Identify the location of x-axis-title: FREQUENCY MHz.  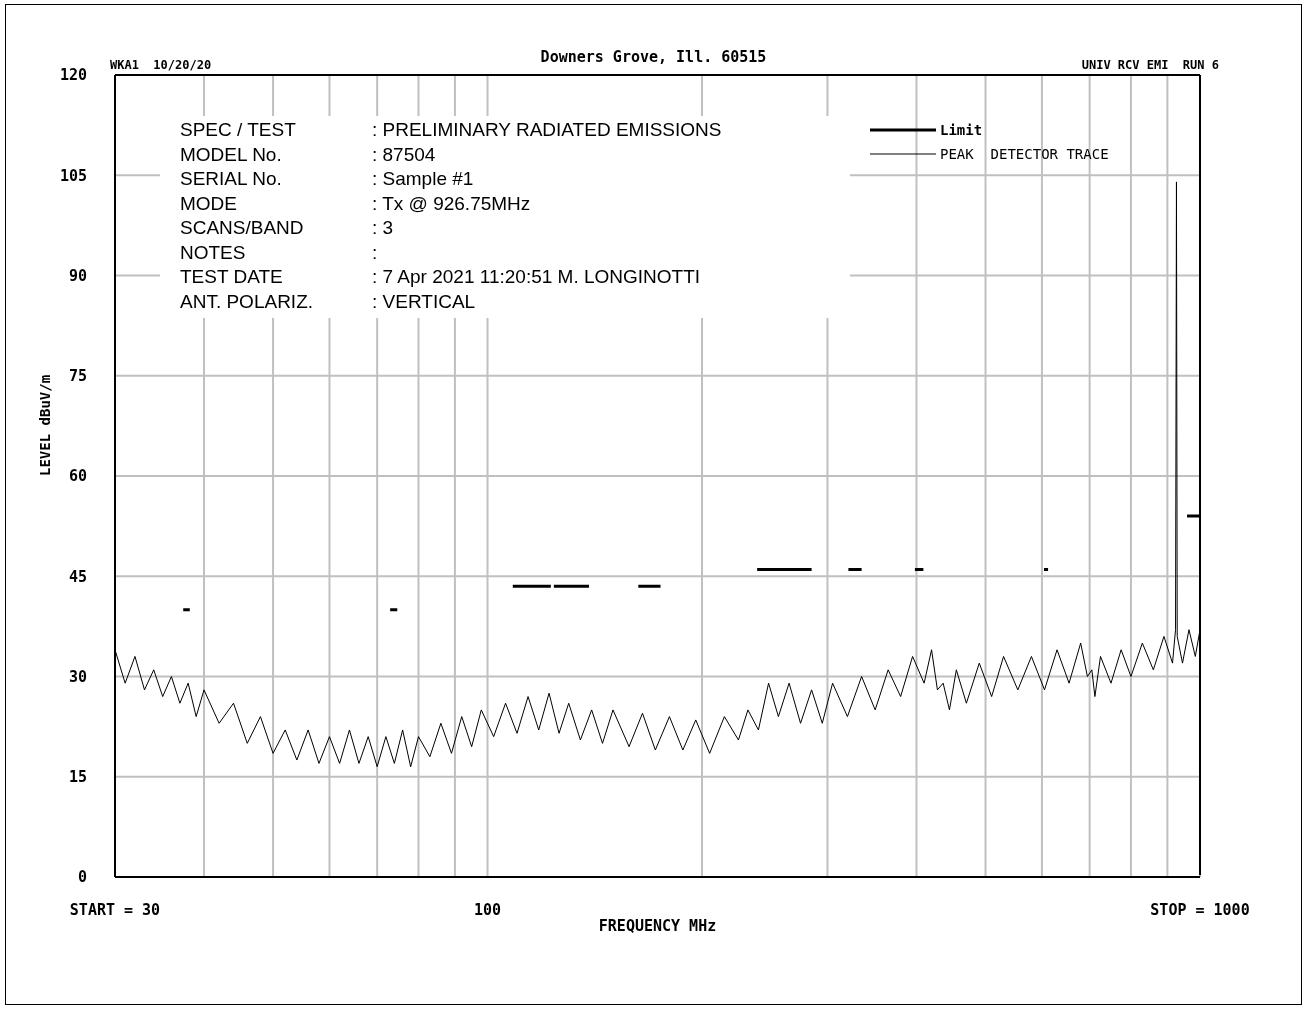
(657, 926).